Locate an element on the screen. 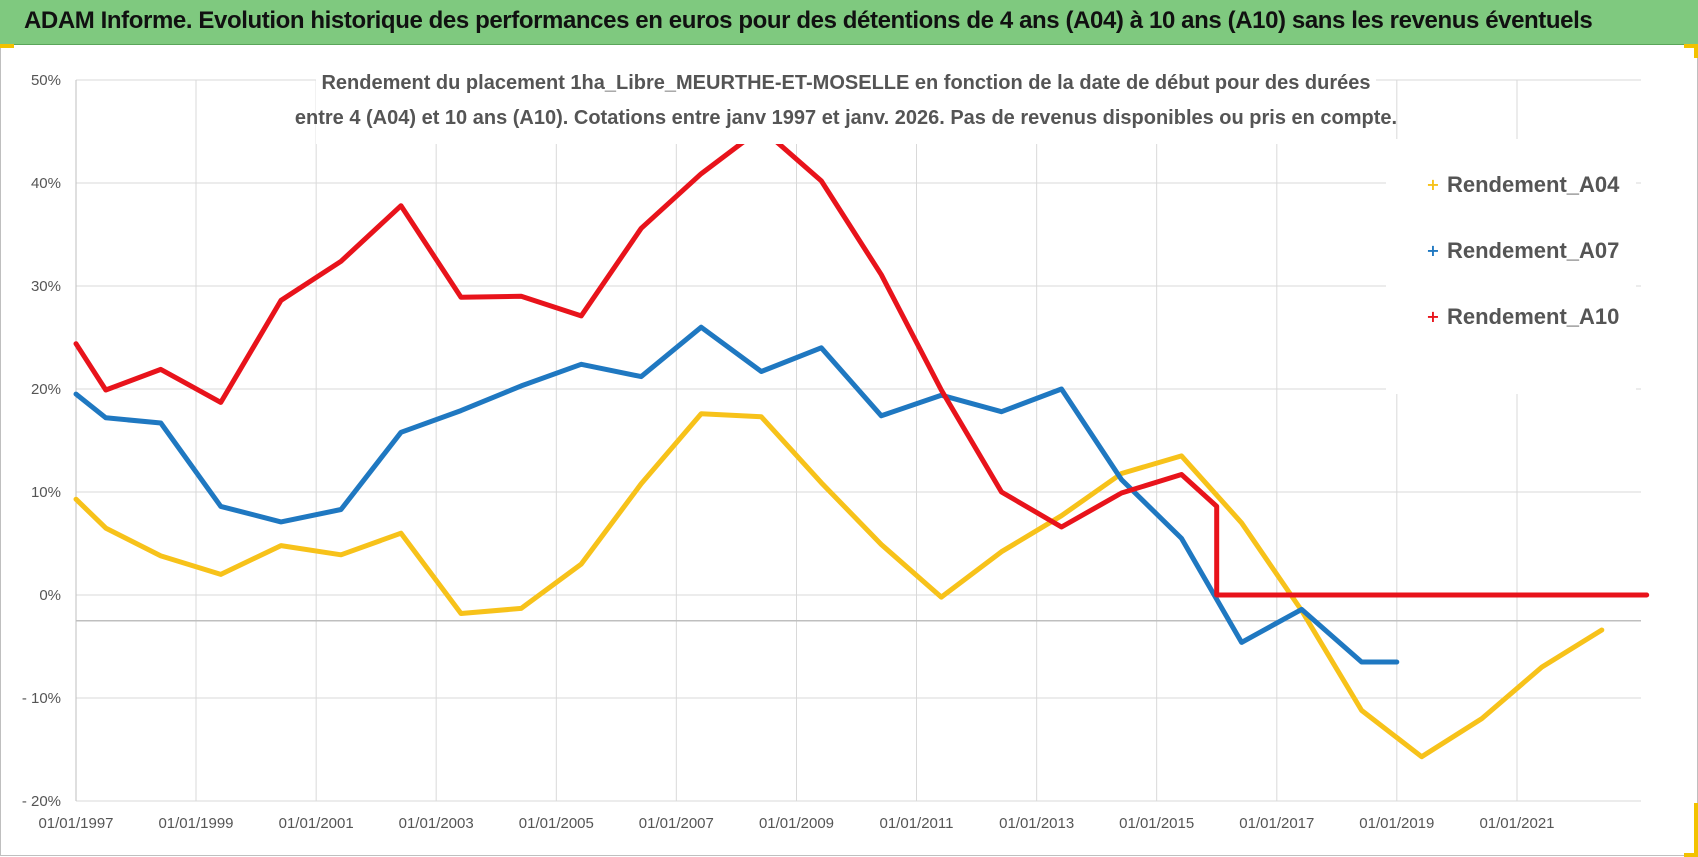 The height and width of the screenshot is (857, 1698). y-tick-label: 40% is located at coordinates (46, 183).